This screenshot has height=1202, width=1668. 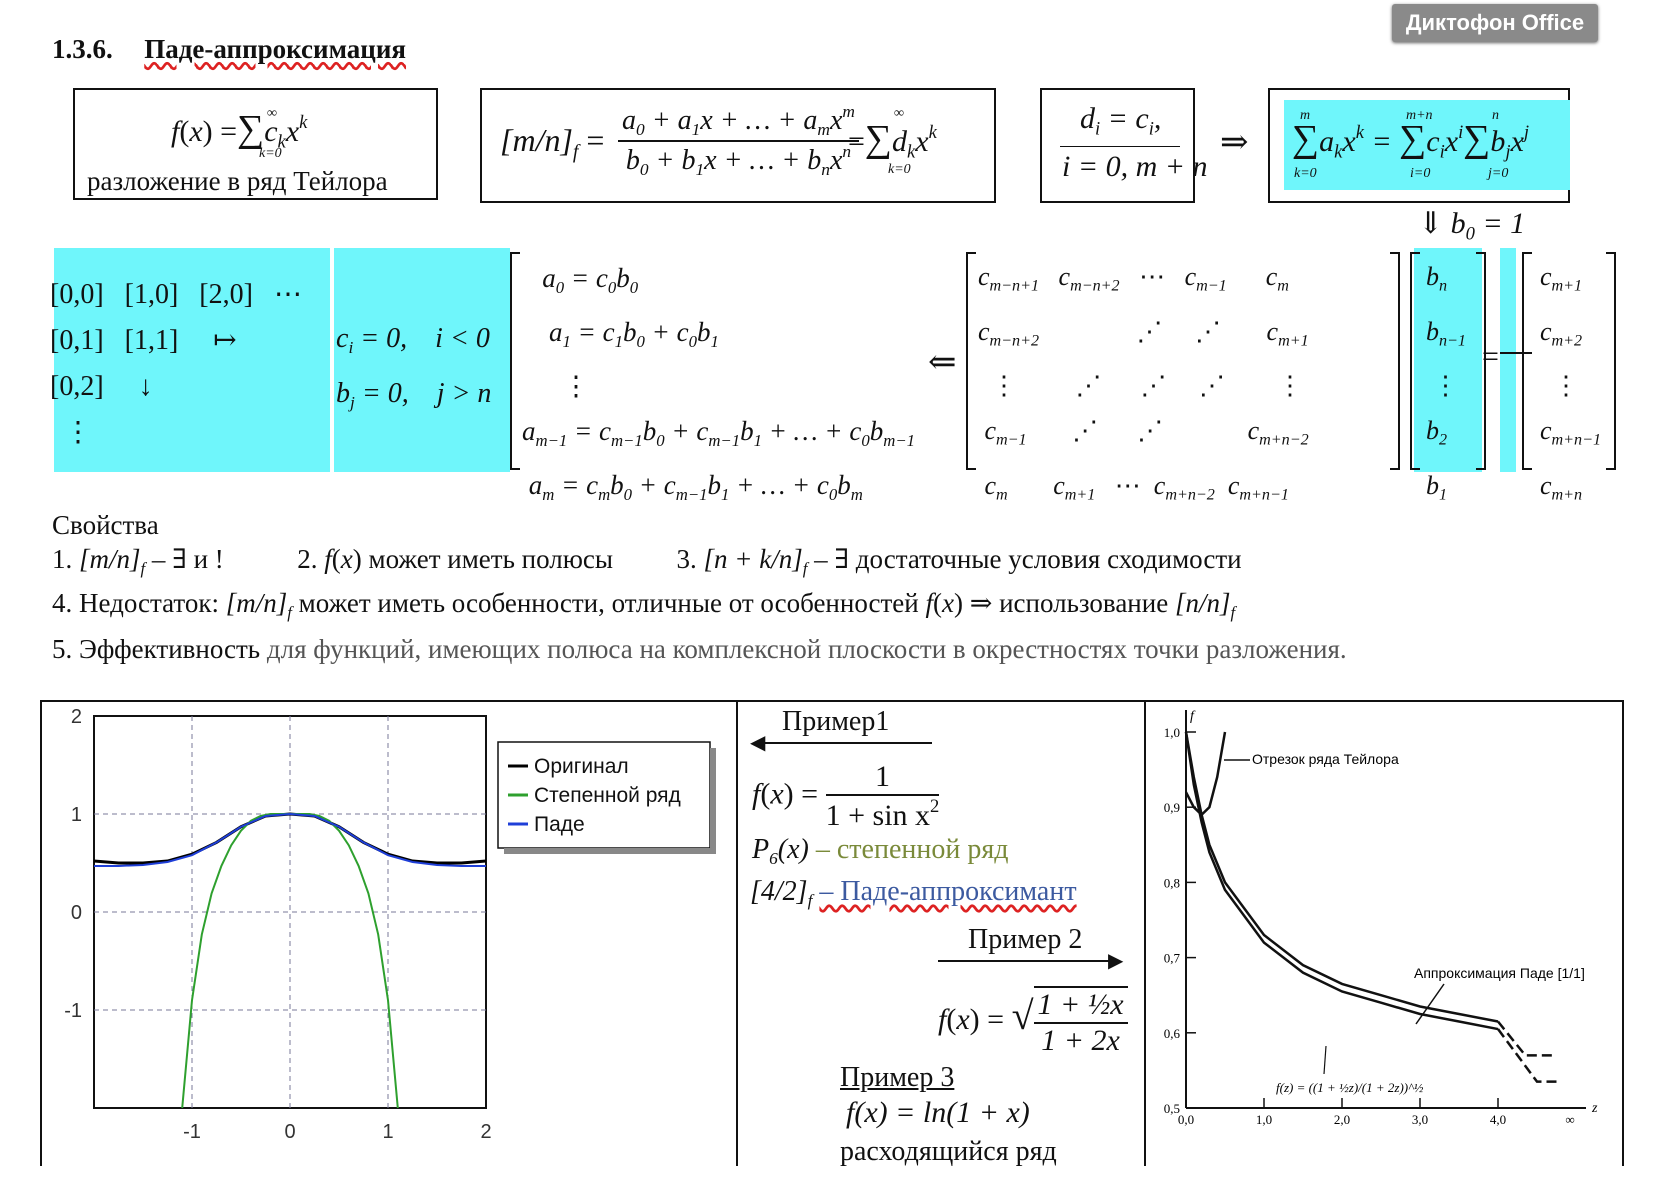 I want to click on section-title: Паде-аппроксимация, so click(x=275, y=49).